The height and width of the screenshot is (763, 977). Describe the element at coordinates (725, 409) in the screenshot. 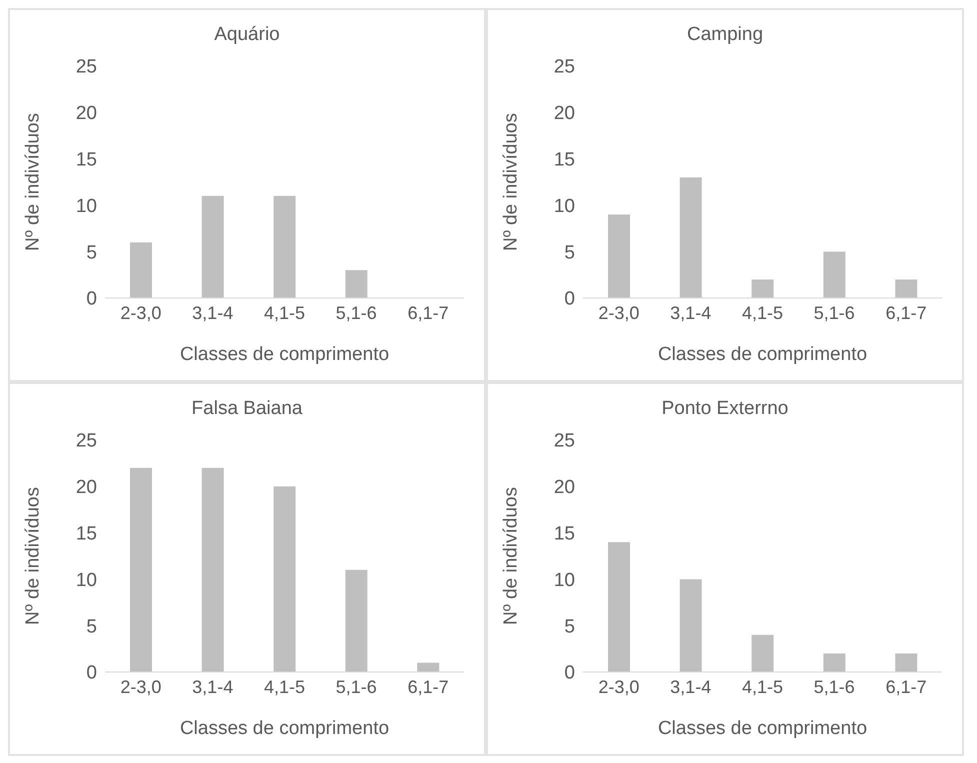

I see `chart-title: Ponto Exterrno` at that location.